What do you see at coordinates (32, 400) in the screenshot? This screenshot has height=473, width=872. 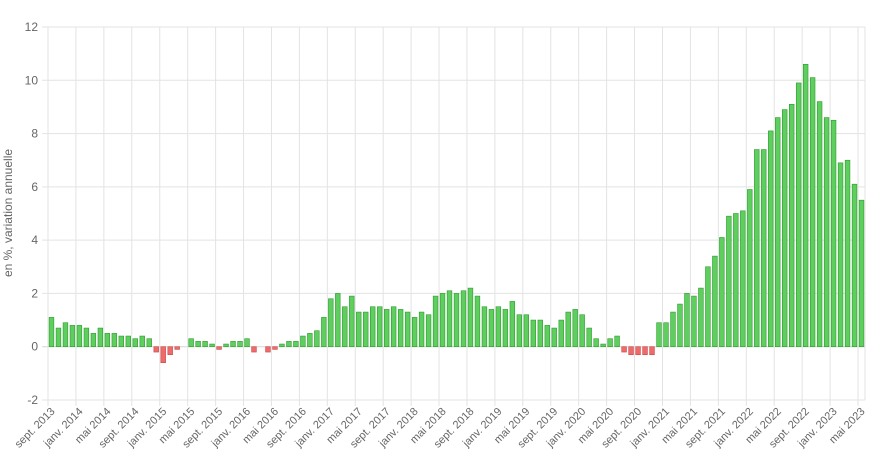 I see `y-tick-label: -2` at bounding box center [32, 400].